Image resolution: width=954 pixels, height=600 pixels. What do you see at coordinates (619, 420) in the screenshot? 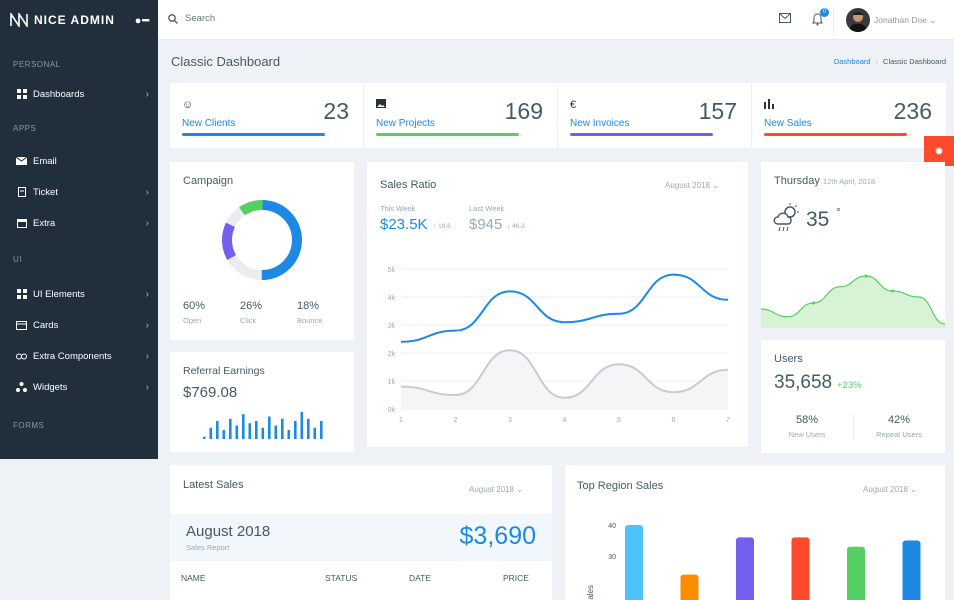
I see `x-tick-label: 5` at bounding box center [619, 420].